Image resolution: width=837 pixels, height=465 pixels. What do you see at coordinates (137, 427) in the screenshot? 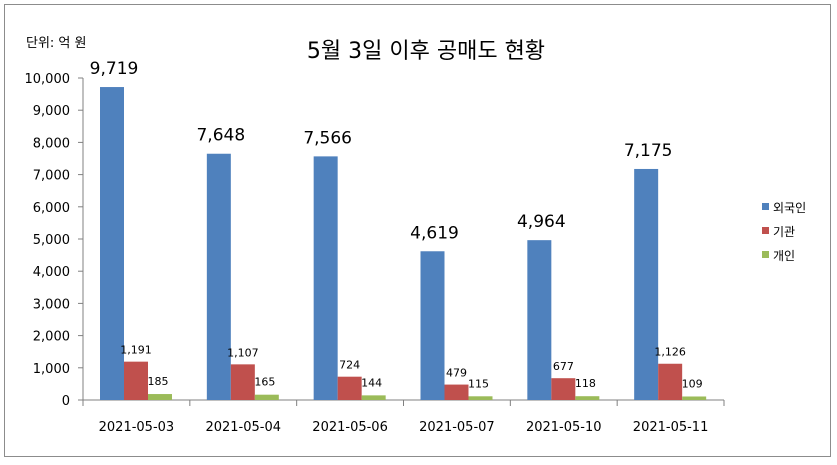
I see `x-tick-label: 2021-05-03` at bounding box center [137, 427].